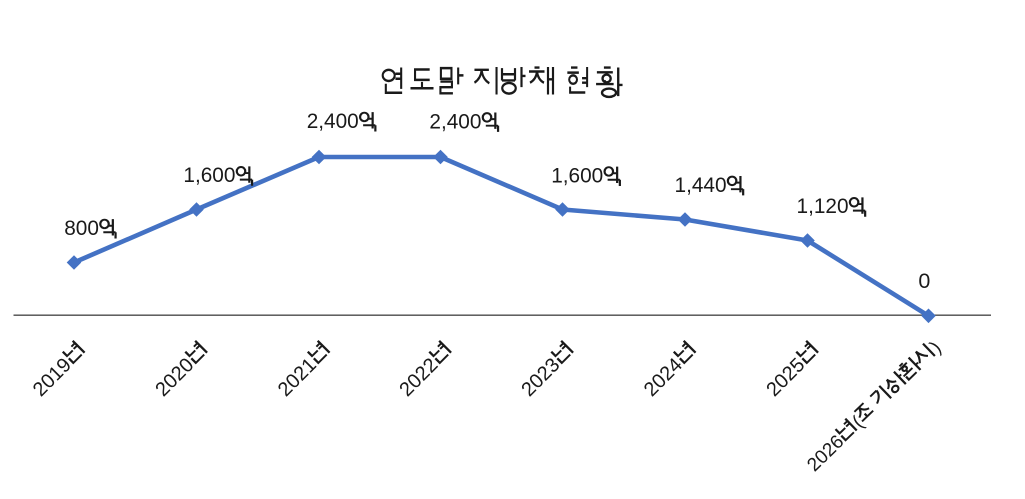 Image resolution: width=1025 pixels, height=499 pixels. Describe the element at coordinates (823, 206) in the screenshot. I see `svg-text: 1,120` at that location.